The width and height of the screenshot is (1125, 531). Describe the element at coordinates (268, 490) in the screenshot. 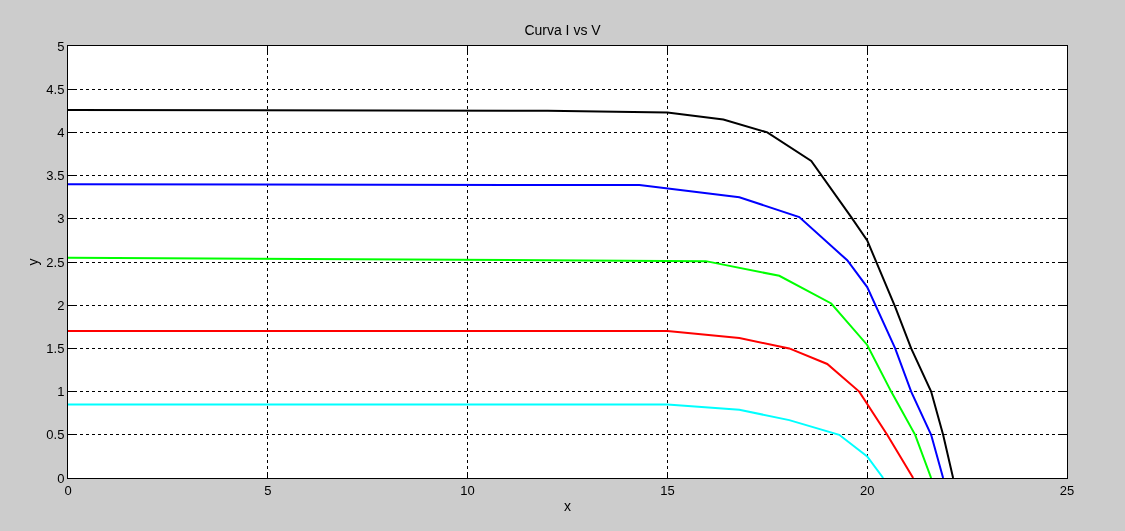

I see `x-tick-label: 5` at that location.